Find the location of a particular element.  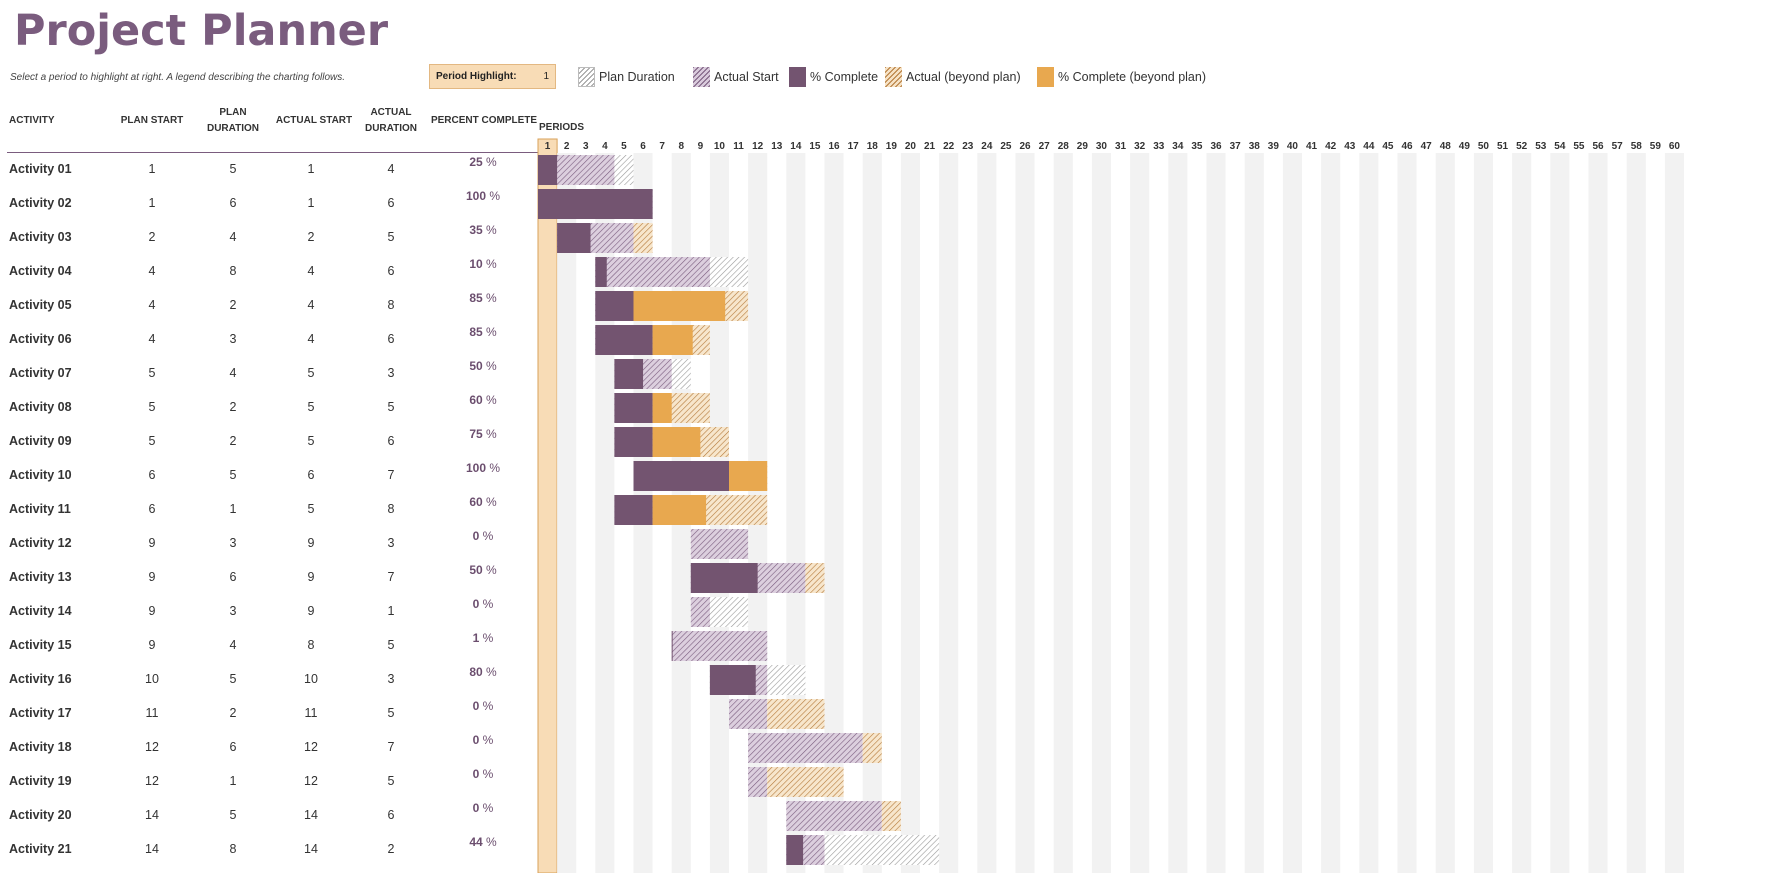

activity-name: Activity 21 is located at coordinates (40, 849).